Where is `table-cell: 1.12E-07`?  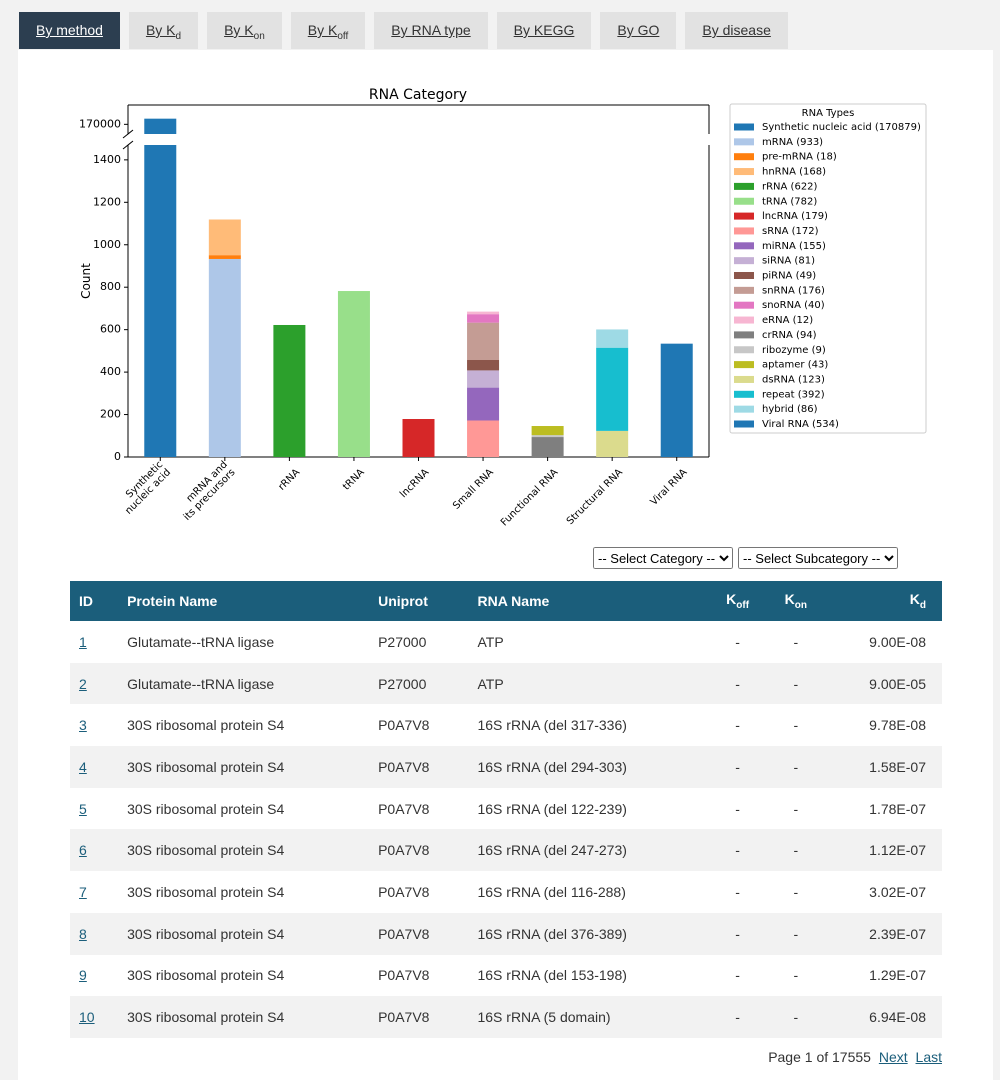
table-cell: 1.12E-07 is located at coordinates (883, 850).